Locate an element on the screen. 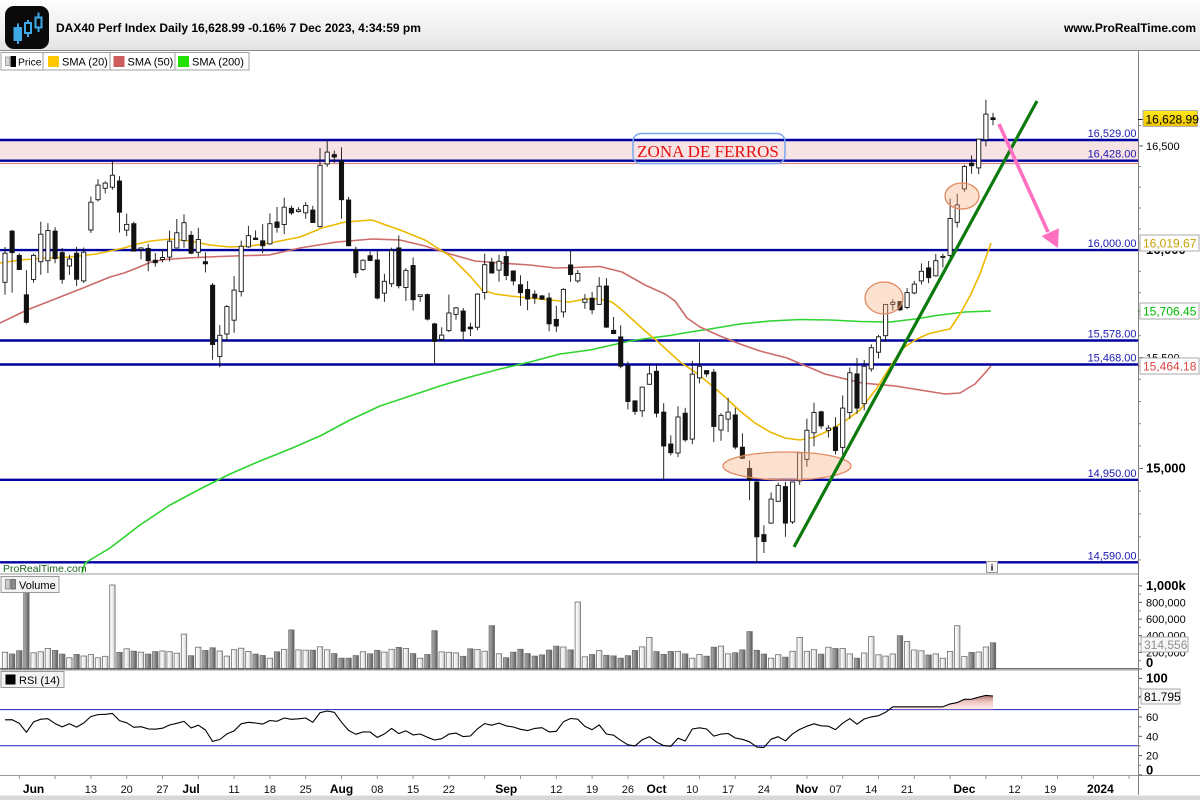 Image resolution: width=1200 pixels, height=805 pixels. svg-text: 16,000.00 is located at coordinates (1112, 244).